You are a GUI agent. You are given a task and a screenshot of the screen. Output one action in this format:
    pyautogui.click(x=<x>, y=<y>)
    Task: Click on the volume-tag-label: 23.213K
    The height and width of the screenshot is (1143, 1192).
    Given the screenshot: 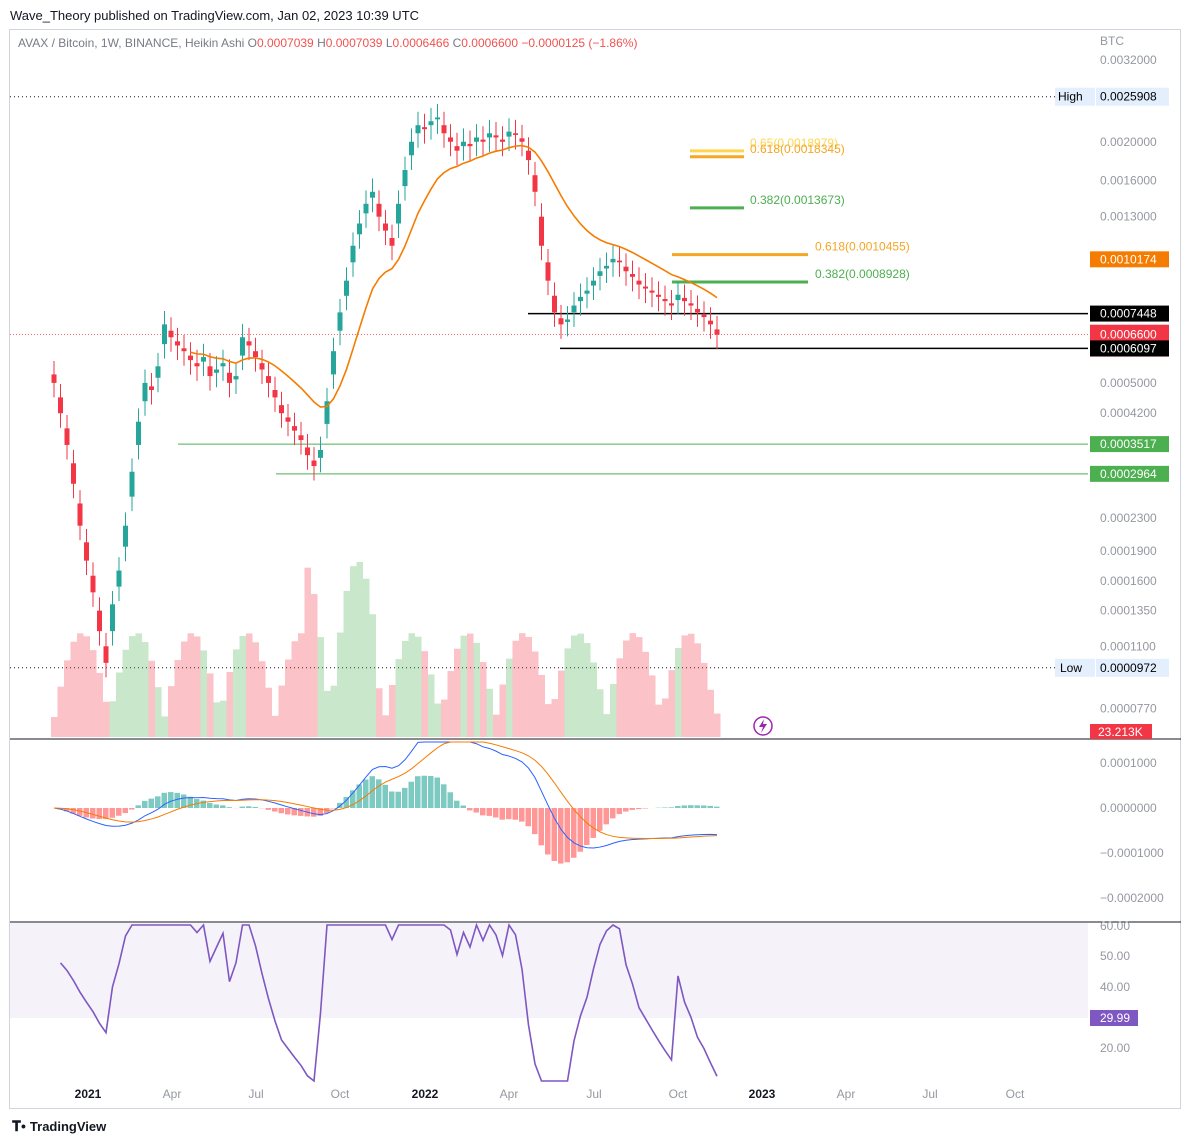 What is the action you would take?
    pyautogui.click(x=1120, y=732)
    